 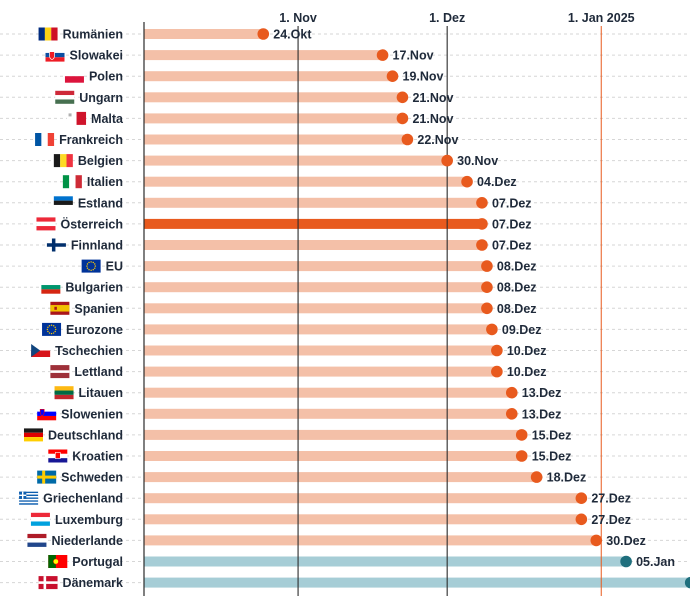 I want to click on value-label: 22.Nov, so click(x=437, y=140).